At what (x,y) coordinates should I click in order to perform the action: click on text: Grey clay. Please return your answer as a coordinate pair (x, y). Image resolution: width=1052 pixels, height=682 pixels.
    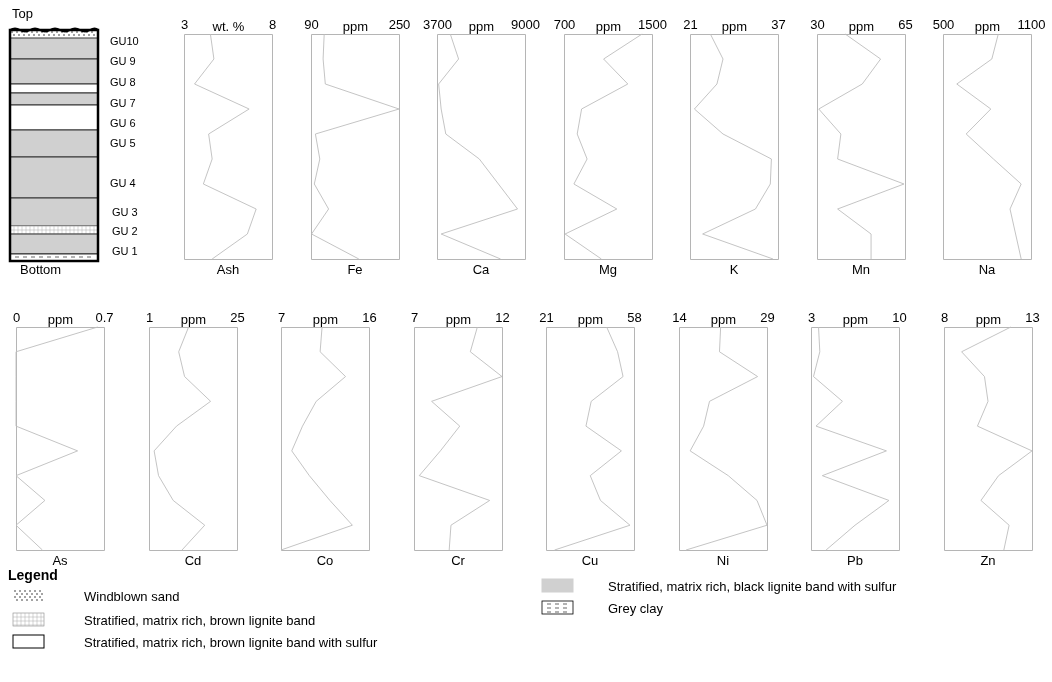
    Looking at the image, I should click on (635, 608).